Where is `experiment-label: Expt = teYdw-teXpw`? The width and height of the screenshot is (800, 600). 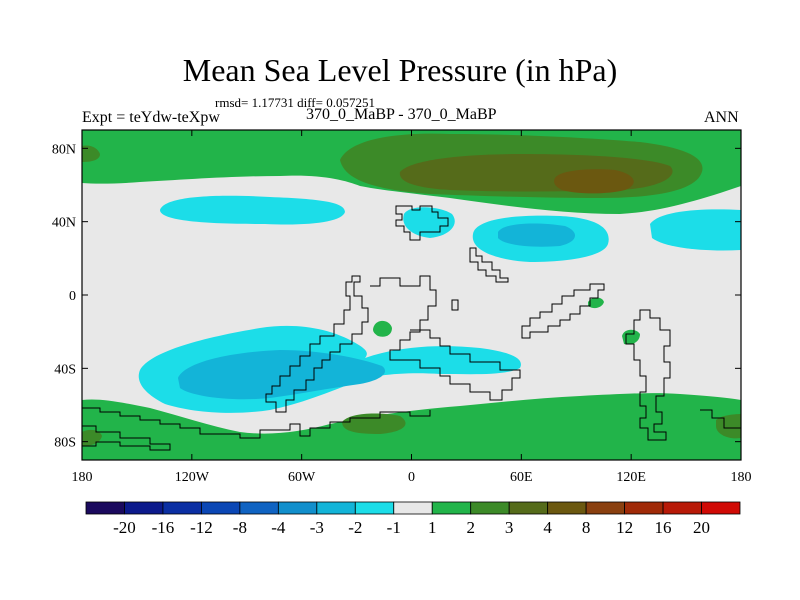 experiment-label: Expt = teYdw-teXpw is located at coordinates (151, 117).